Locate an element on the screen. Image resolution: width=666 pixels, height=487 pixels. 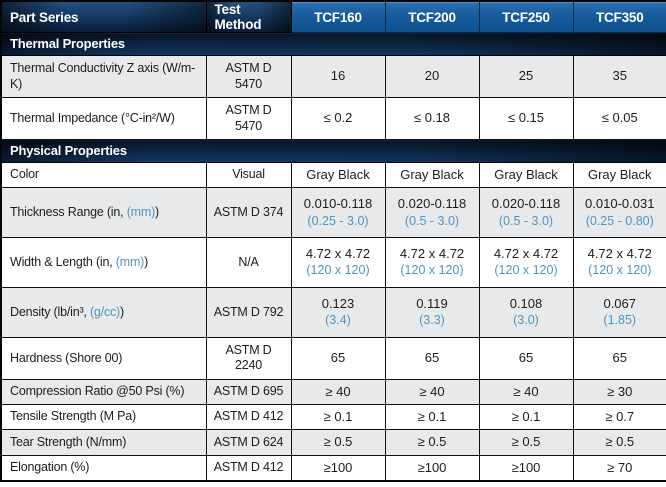
value-metric: (1.85) is located at coordinates (620, 320).